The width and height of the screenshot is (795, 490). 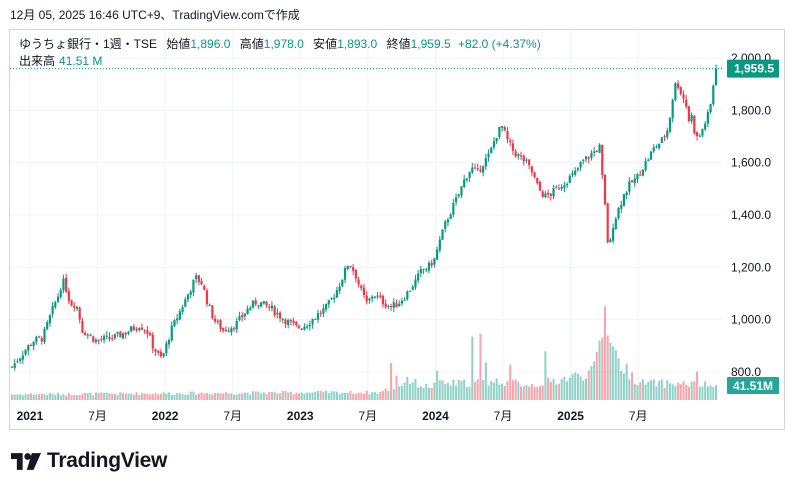 I want to click on y-tick-label: 1,600.0, so click(x=751, y=163).